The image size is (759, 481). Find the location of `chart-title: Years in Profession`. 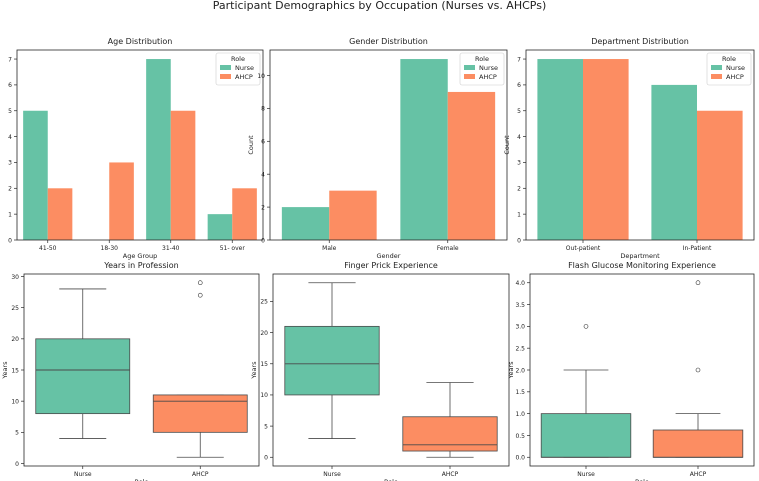

chart-title: Years in Profession is located at coordinates (140, 265).